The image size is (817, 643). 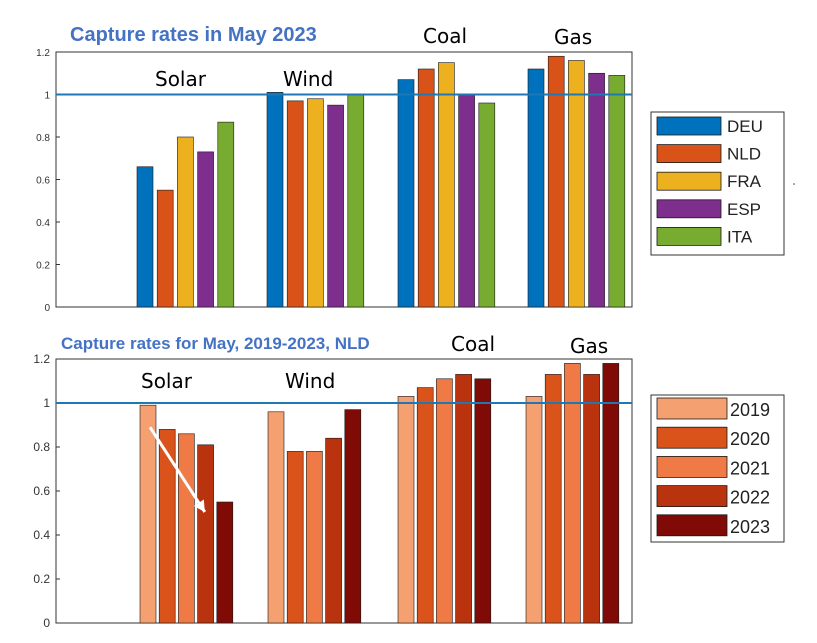 I want to click on chart1-bar-gas-deu, so click(x=536, y=188).